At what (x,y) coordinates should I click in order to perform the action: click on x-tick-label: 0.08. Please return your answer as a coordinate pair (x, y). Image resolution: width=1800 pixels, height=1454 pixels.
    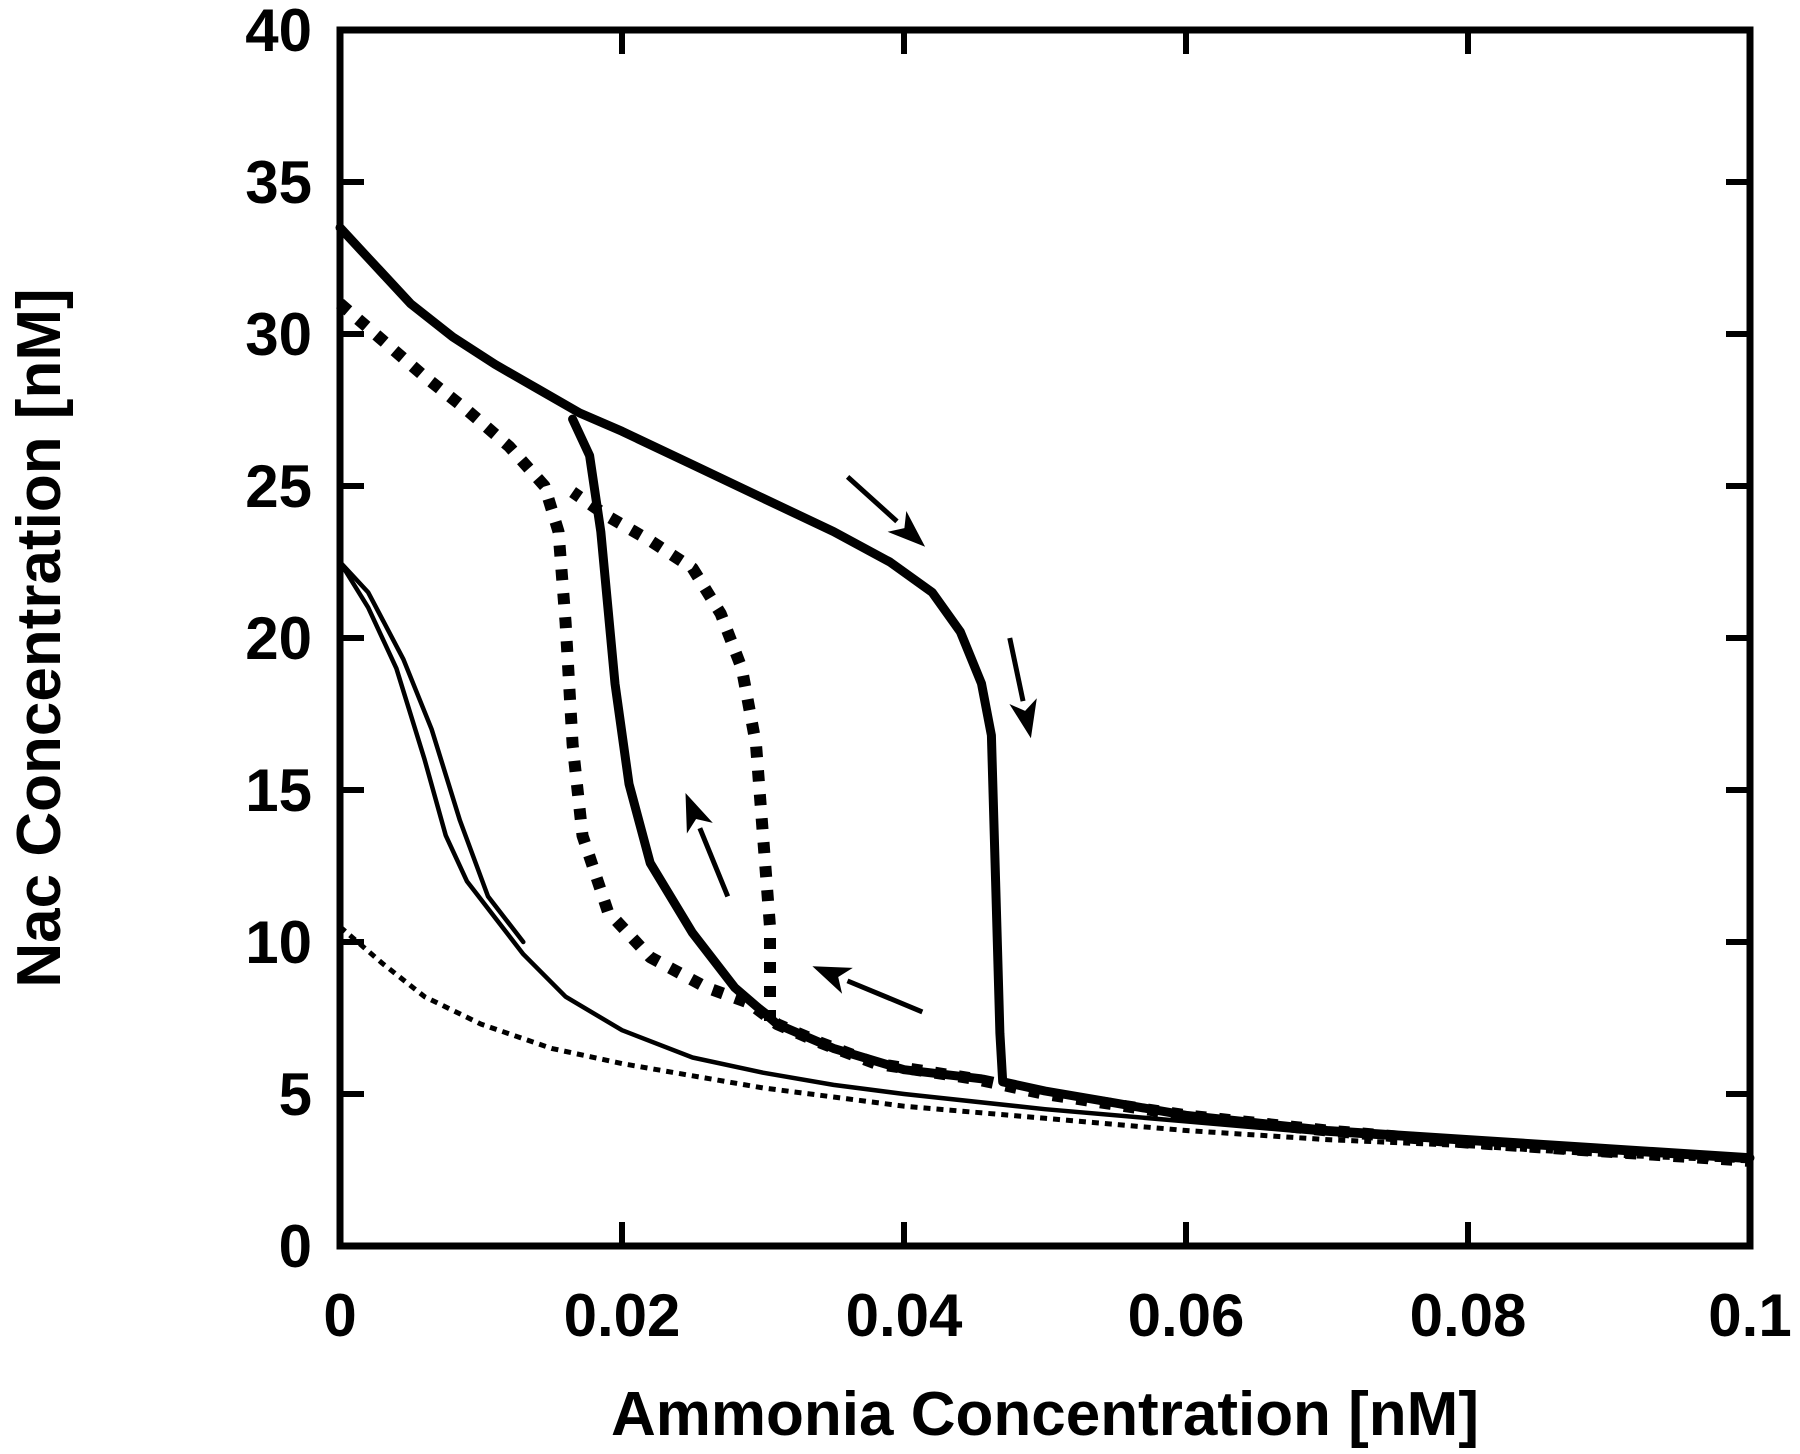
    Looking at the image, I should click on (1468, 1315).